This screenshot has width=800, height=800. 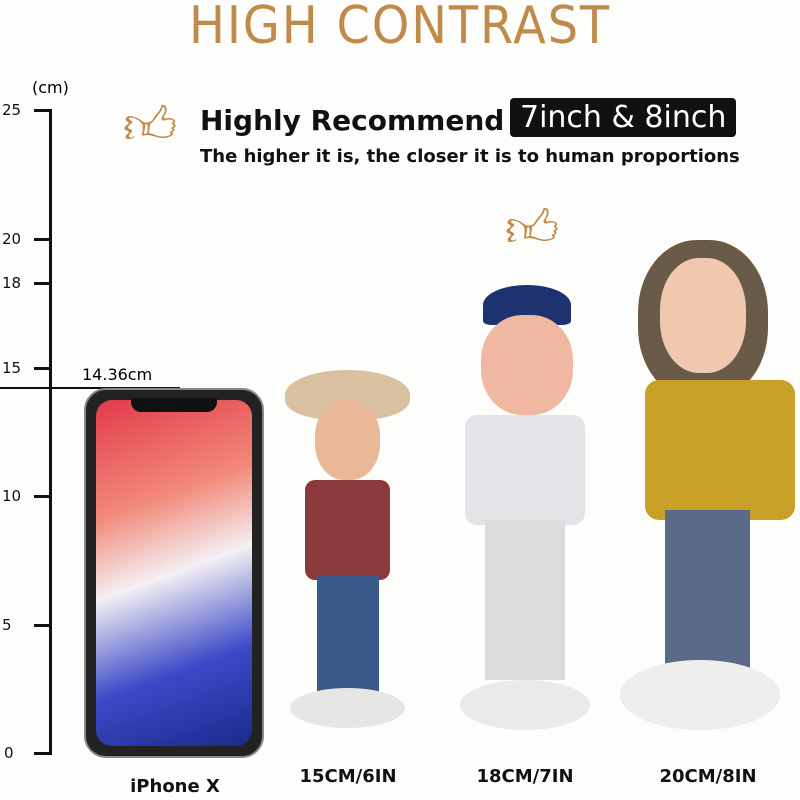 I want to click on baseball-figurine-image, so click(x=525, y=510).